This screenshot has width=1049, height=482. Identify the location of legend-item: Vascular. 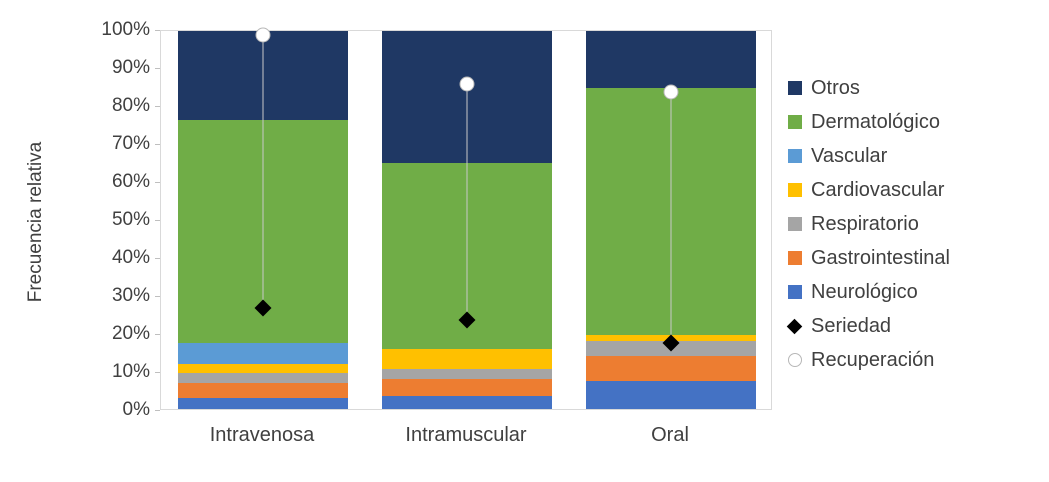
(869, 156).